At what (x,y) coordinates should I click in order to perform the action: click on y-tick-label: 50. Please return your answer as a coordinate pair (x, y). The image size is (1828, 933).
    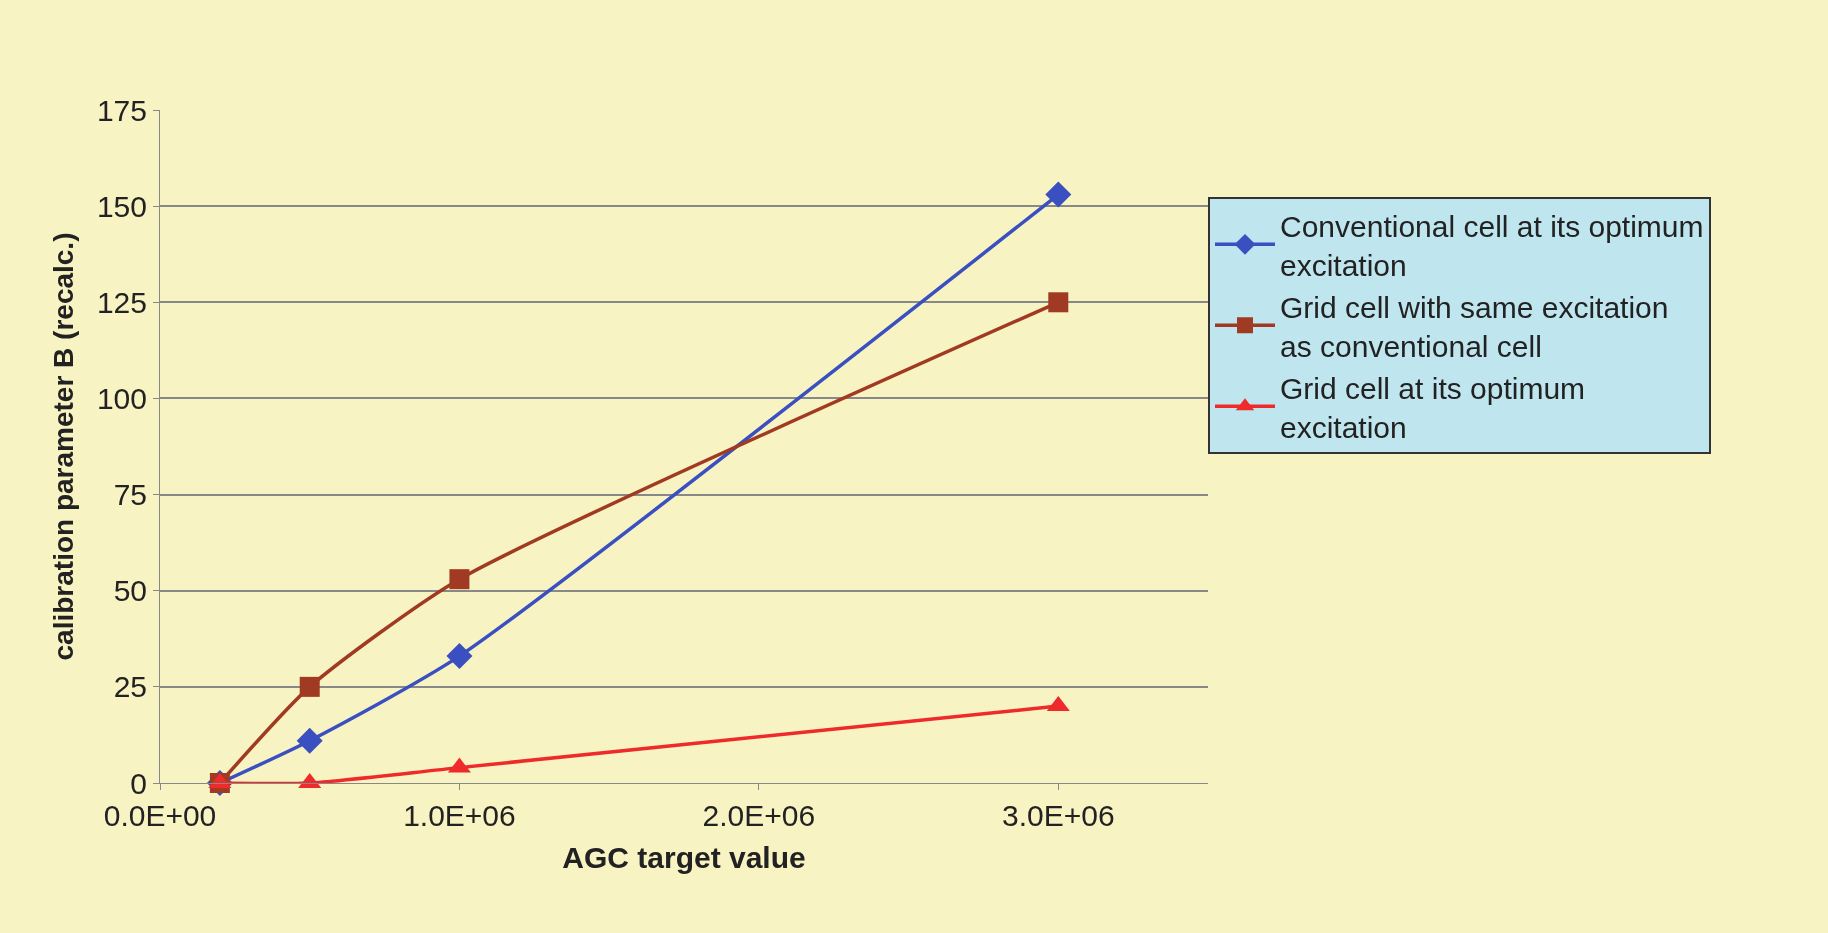
    Looking at the image, I should click on (130, 591).